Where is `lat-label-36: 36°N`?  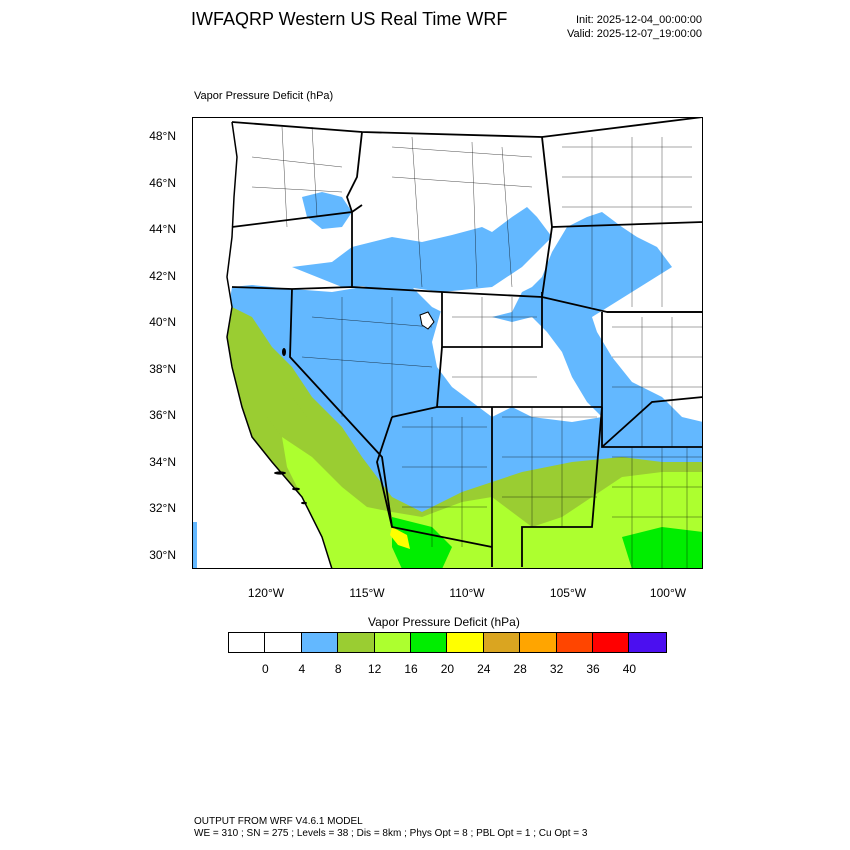
lat-label-36: 36°N is located at coordinates (162, 415).